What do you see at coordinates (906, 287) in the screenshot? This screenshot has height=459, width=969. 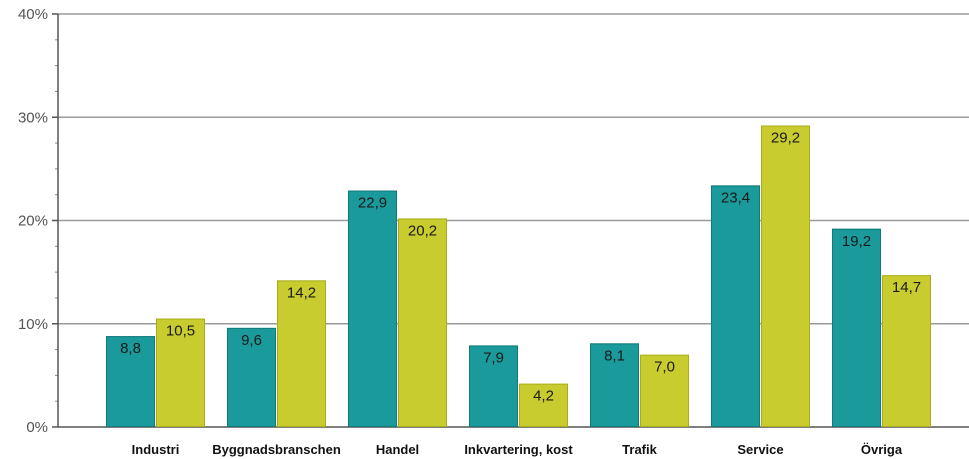 I see `data-label: 14,7` at bounding box center [906, 287].